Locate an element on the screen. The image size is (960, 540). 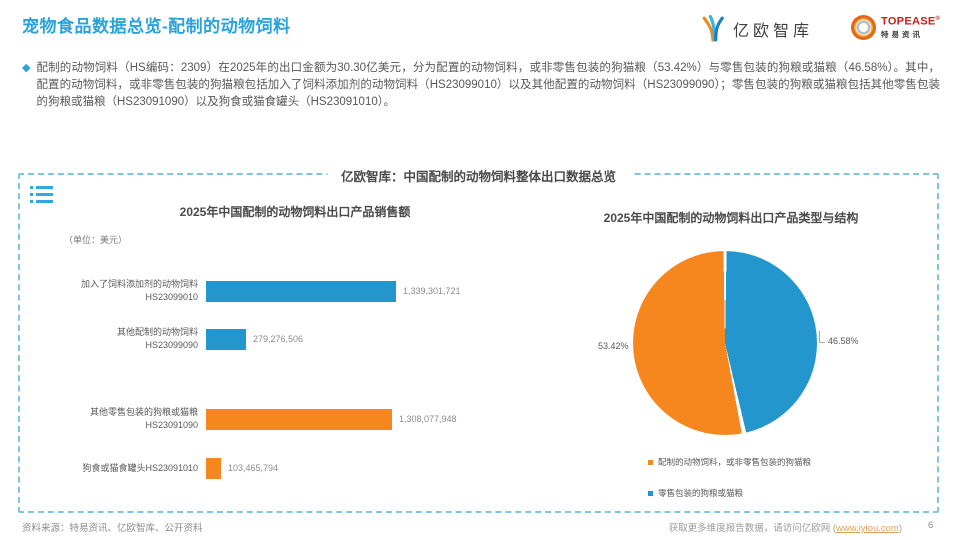
pie-label-connector is located at coordinates (822, 337).